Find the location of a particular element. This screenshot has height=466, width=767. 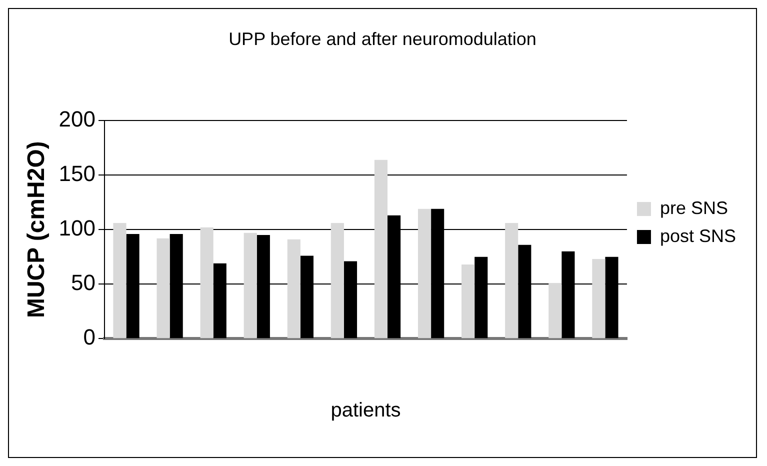

legend-label: pre SNS is located at coordinates (694, 208).